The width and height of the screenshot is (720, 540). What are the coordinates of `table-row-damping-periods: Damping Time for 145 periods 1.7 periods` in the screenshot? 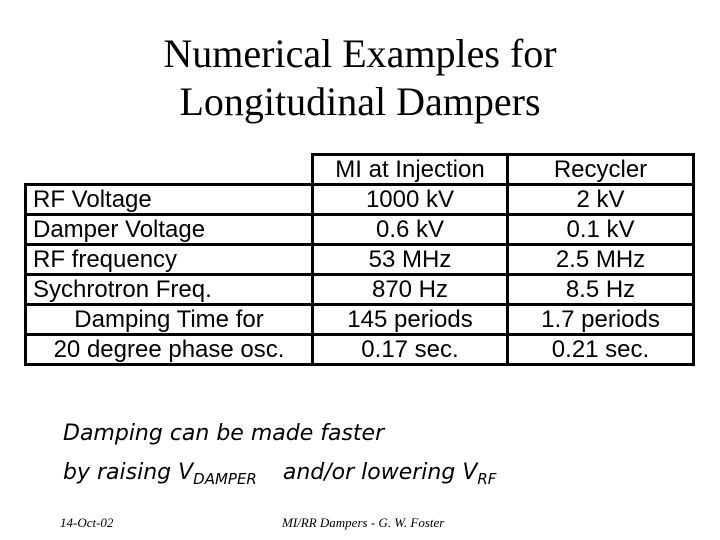 It's located at (359, 319).